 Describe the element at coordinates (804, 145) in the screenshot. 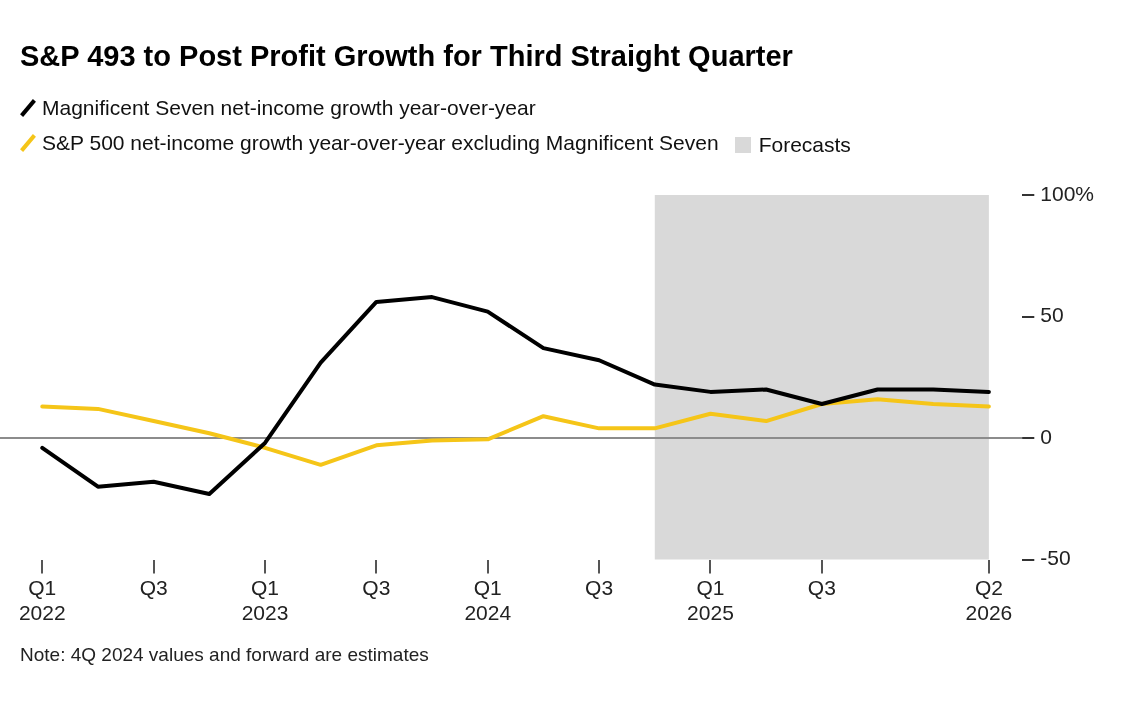

I see `text: Forecasts` at that location.